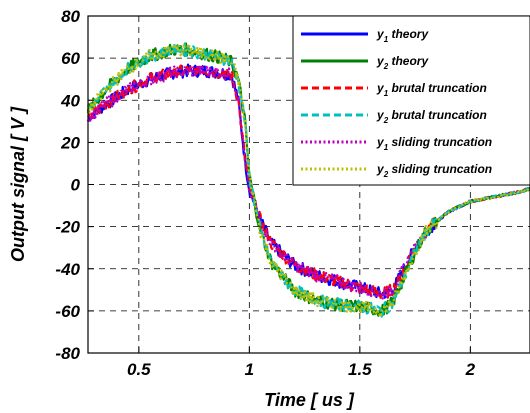 Image resolution: width=530 pixels, height=413 pixels. What do you see at coordinates (70, 100) in the screenshot?
I see `y-tick-label: 40` at bounding box center [70, 100].